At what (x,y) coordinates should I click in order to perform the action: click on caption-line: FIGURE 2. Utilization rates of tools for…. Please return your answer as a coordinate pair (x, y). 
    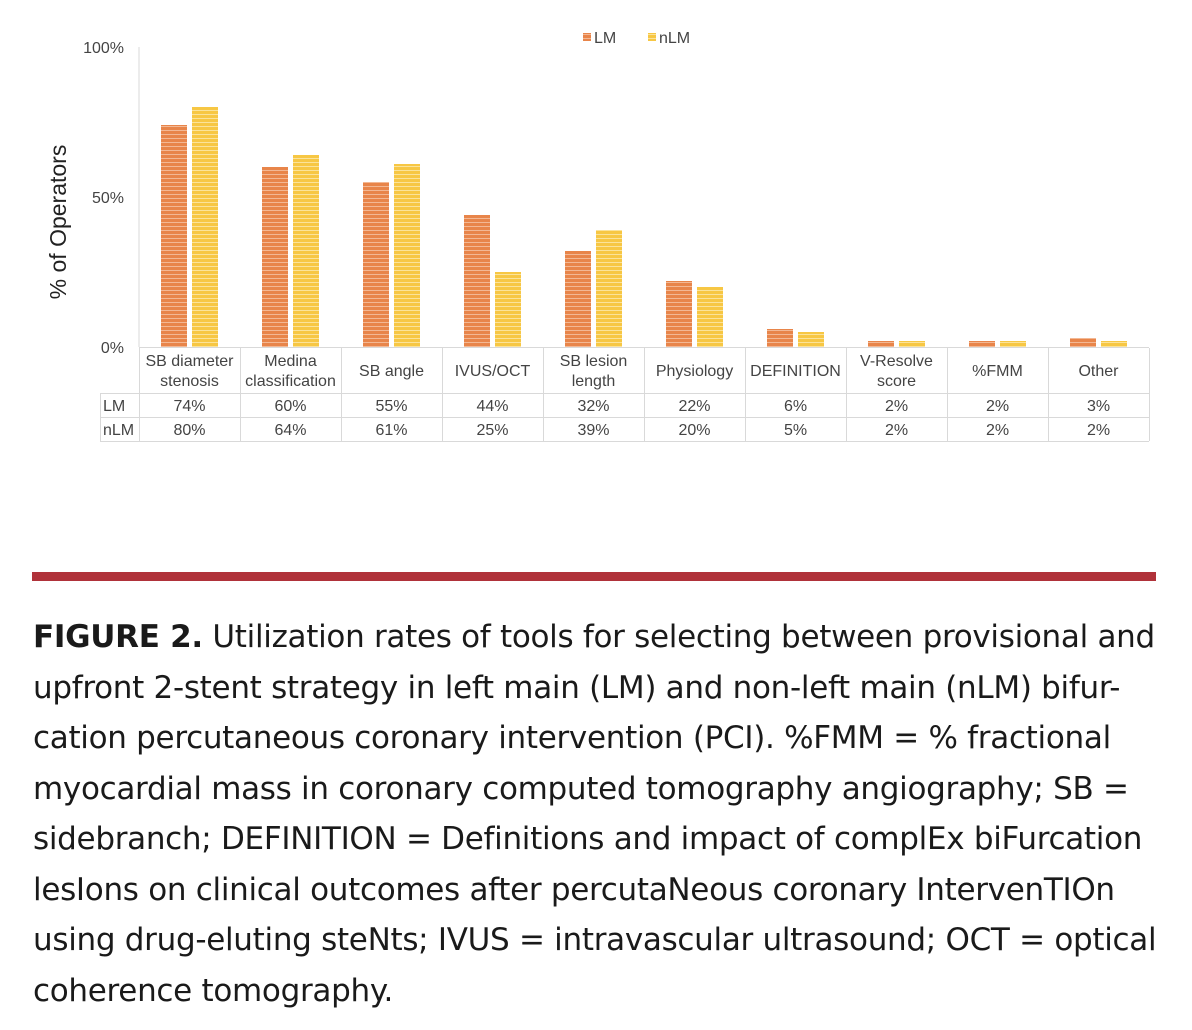
    Looking at the image, I should click on (594, 637).